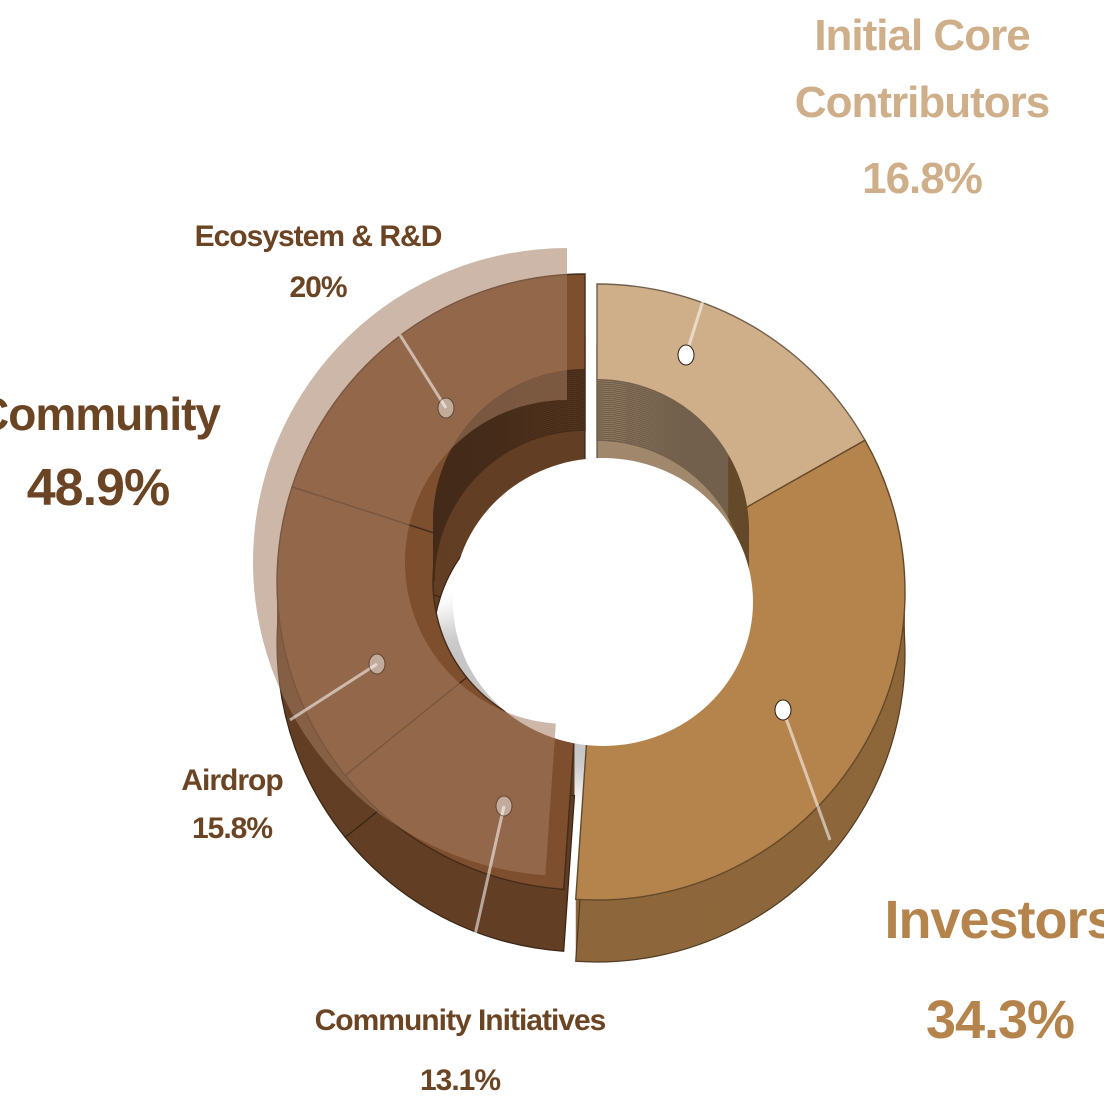 The width and height of the screenshot is (1104, 1104). What do you see at coordinates (603, 602) in the screenshot?
I see `donut-hole` at bounding box center [603, 602].